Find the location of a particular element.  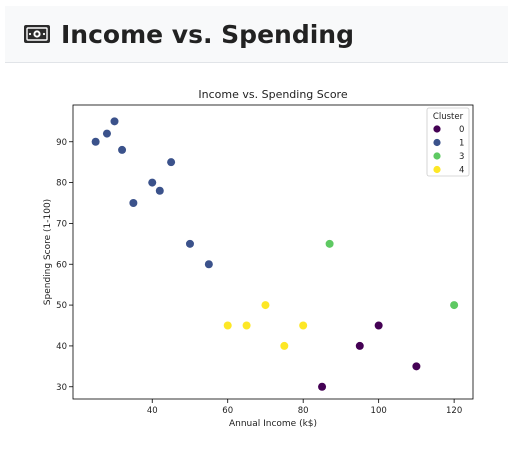

legend-label: 0 is located at coordinates (461, 130).